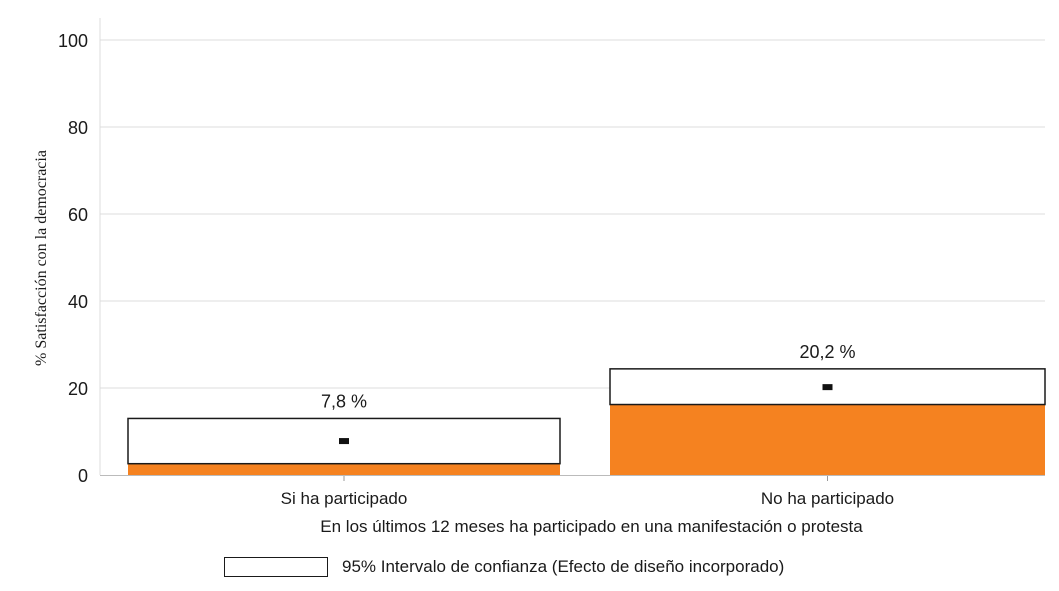  What do you see at coordinates (344, 401) in the screenshot?
I see `data-label: 7,8 %` at bounding box center [344, 401].